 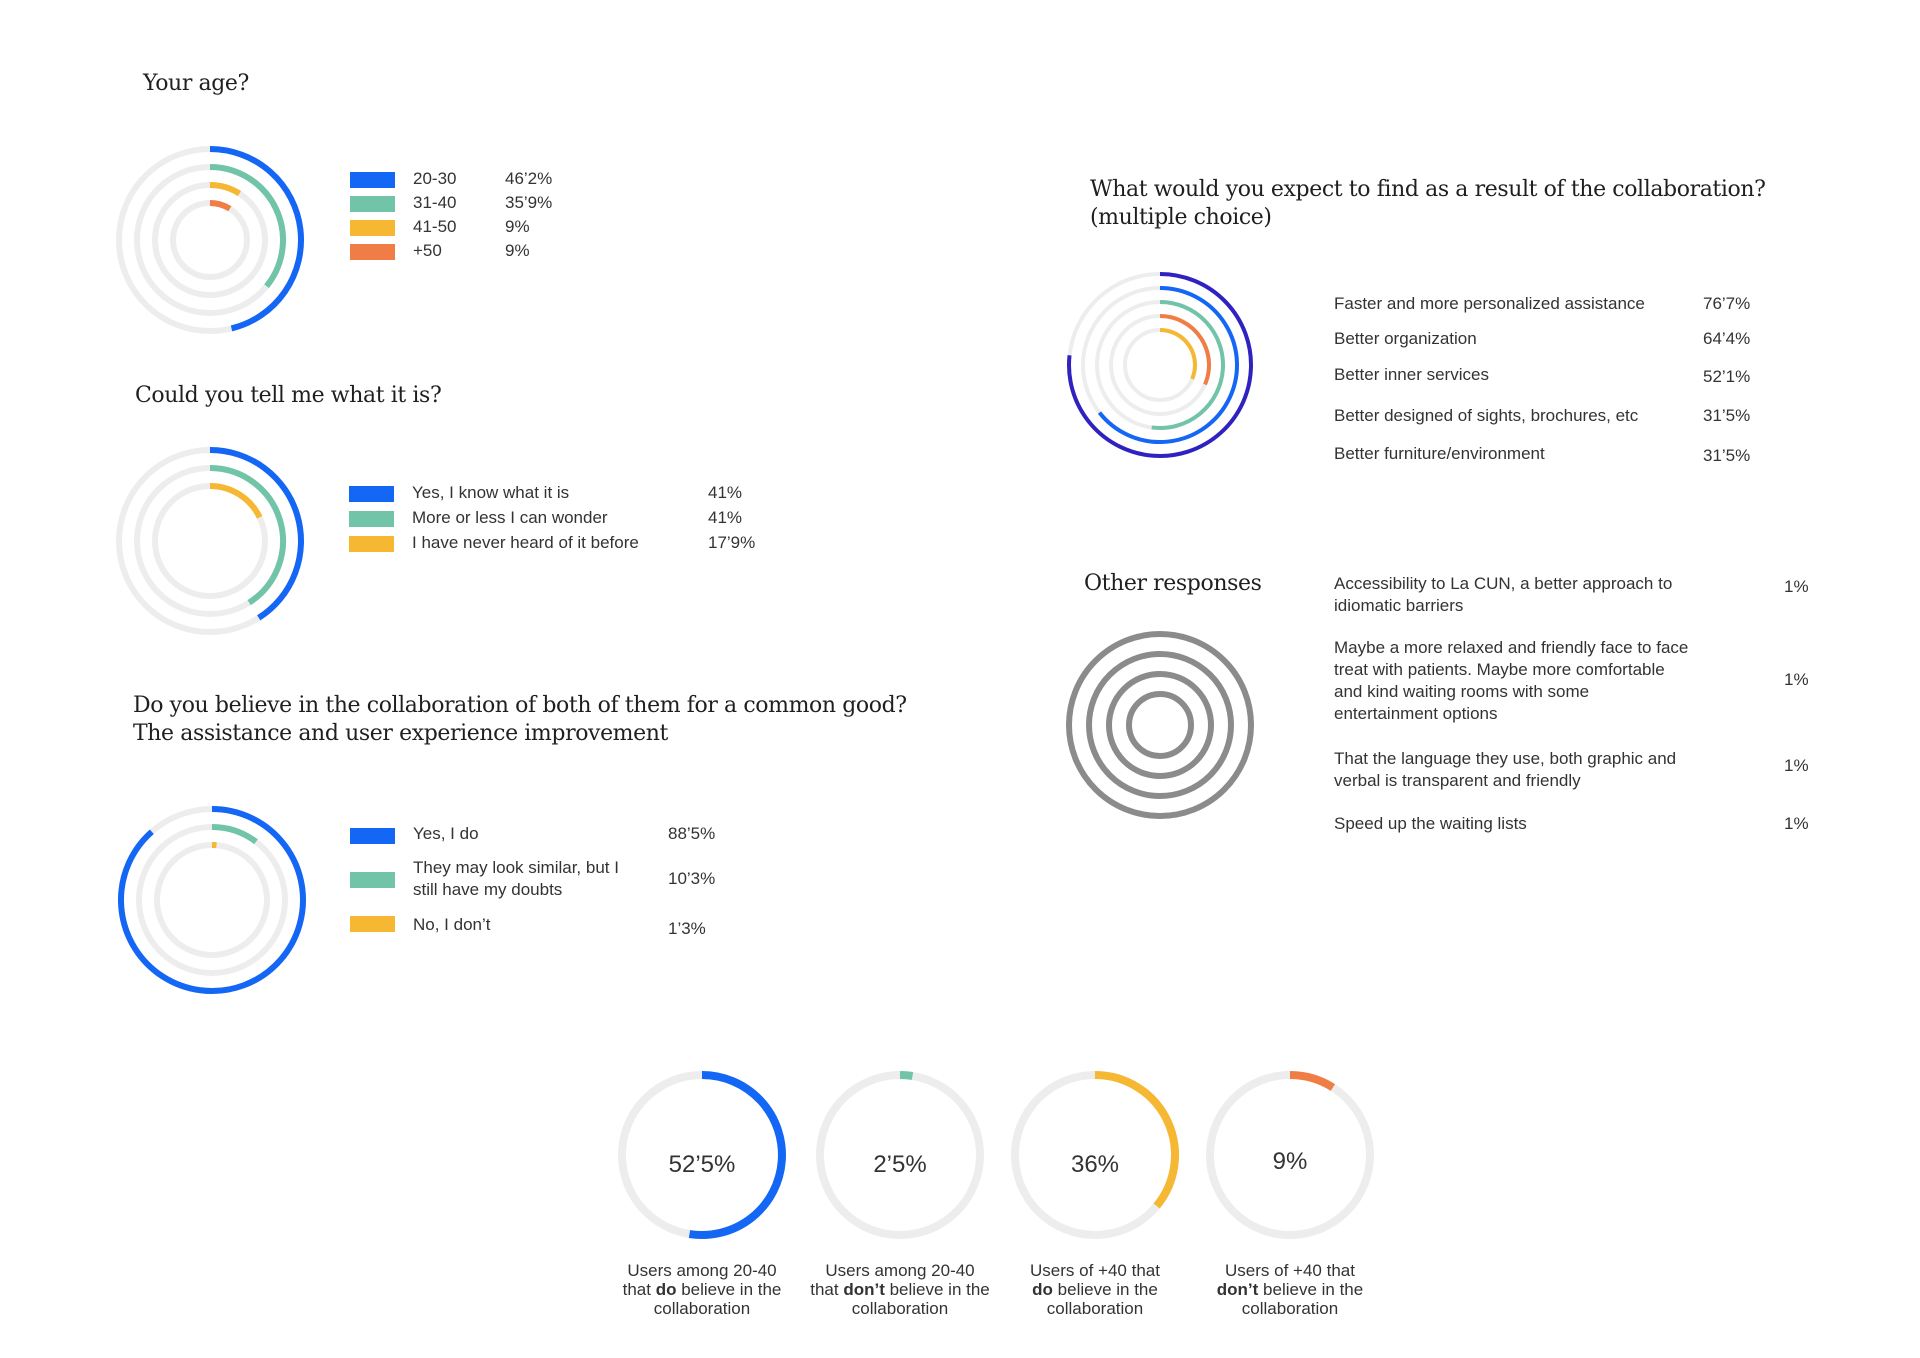 I want to click on list-label: idiomatic barriers, so click(x=1399, y=605).